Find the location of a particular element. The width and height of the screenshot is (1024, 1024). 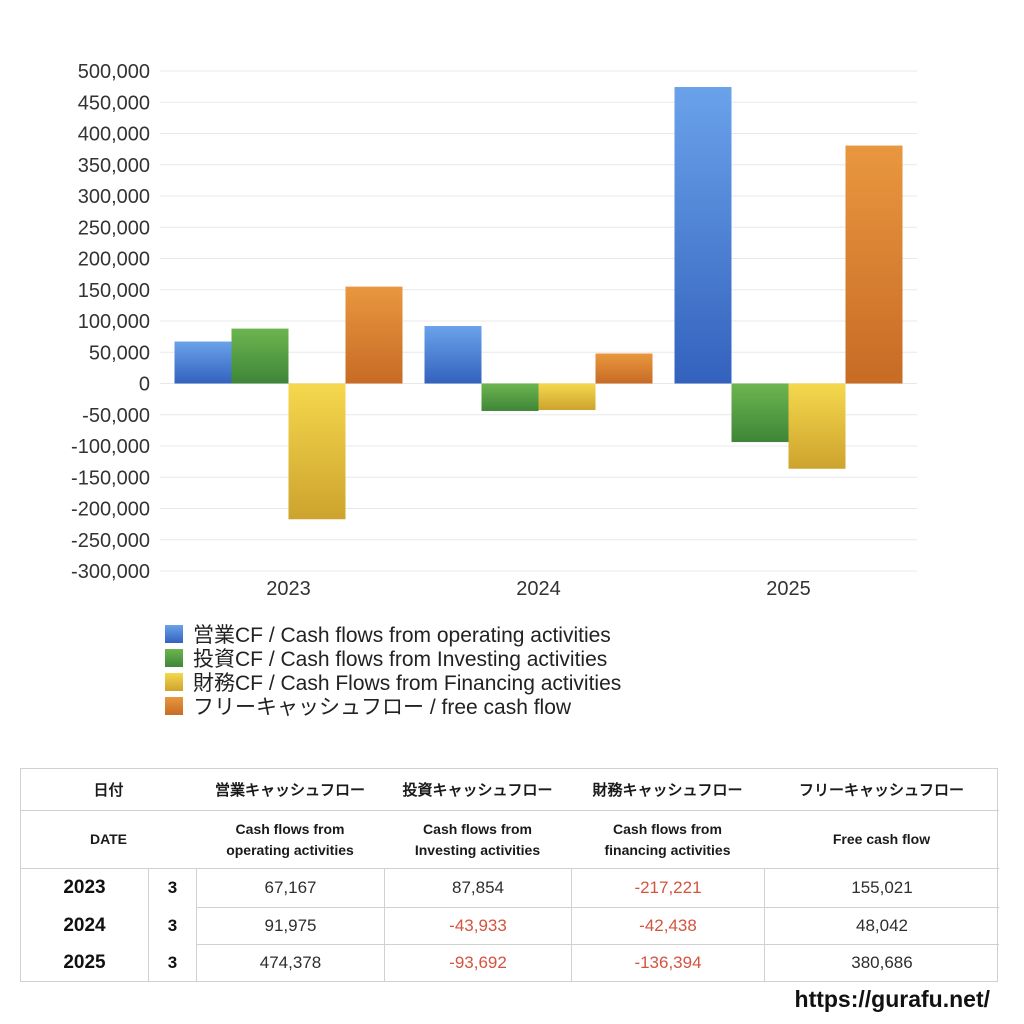

table-header-en-investing: Cash flows from Investing activities is located at coordinates (477, 840).